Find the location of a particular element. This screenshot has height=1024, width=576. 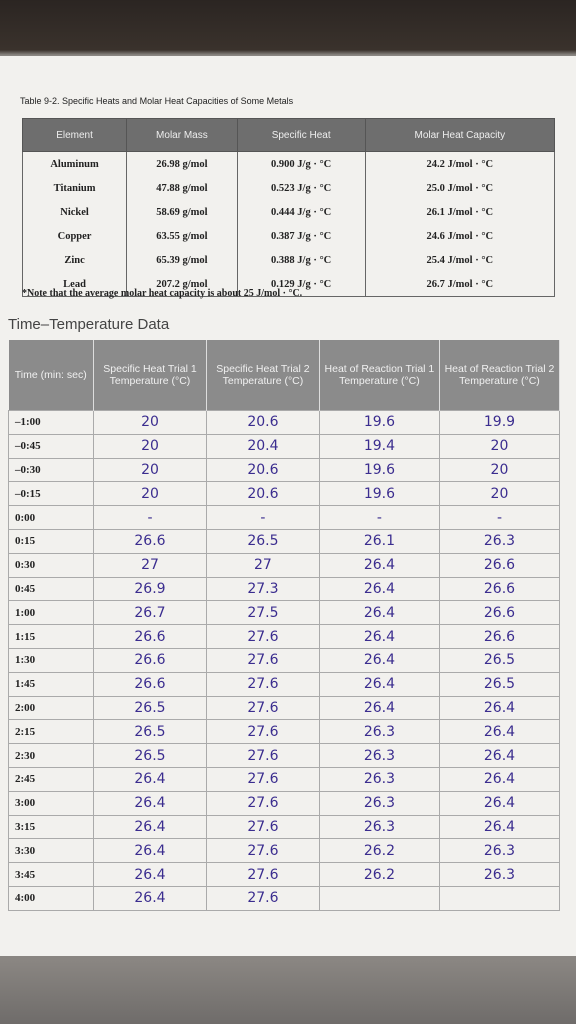

row: 2:00 26.5 27.6 26.4 26.4 is located at coordinates (284, 708).